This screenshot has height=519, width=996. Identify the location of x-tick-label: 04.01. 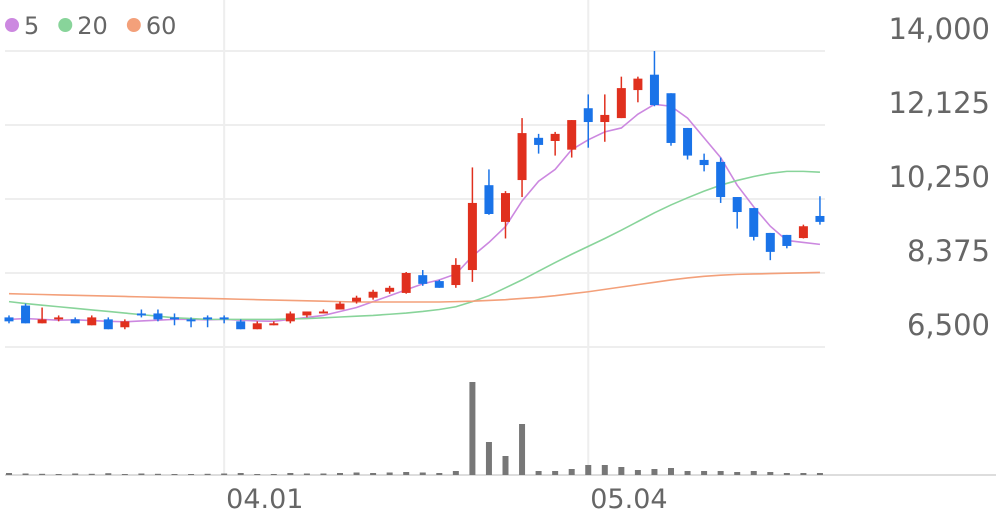
(264, 499).